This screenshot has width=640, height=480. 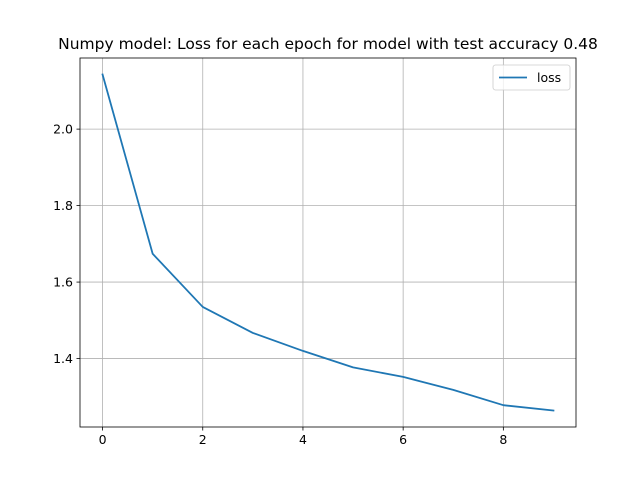 I want to click on x-tick-label: 0, so click(x=103, y=439).